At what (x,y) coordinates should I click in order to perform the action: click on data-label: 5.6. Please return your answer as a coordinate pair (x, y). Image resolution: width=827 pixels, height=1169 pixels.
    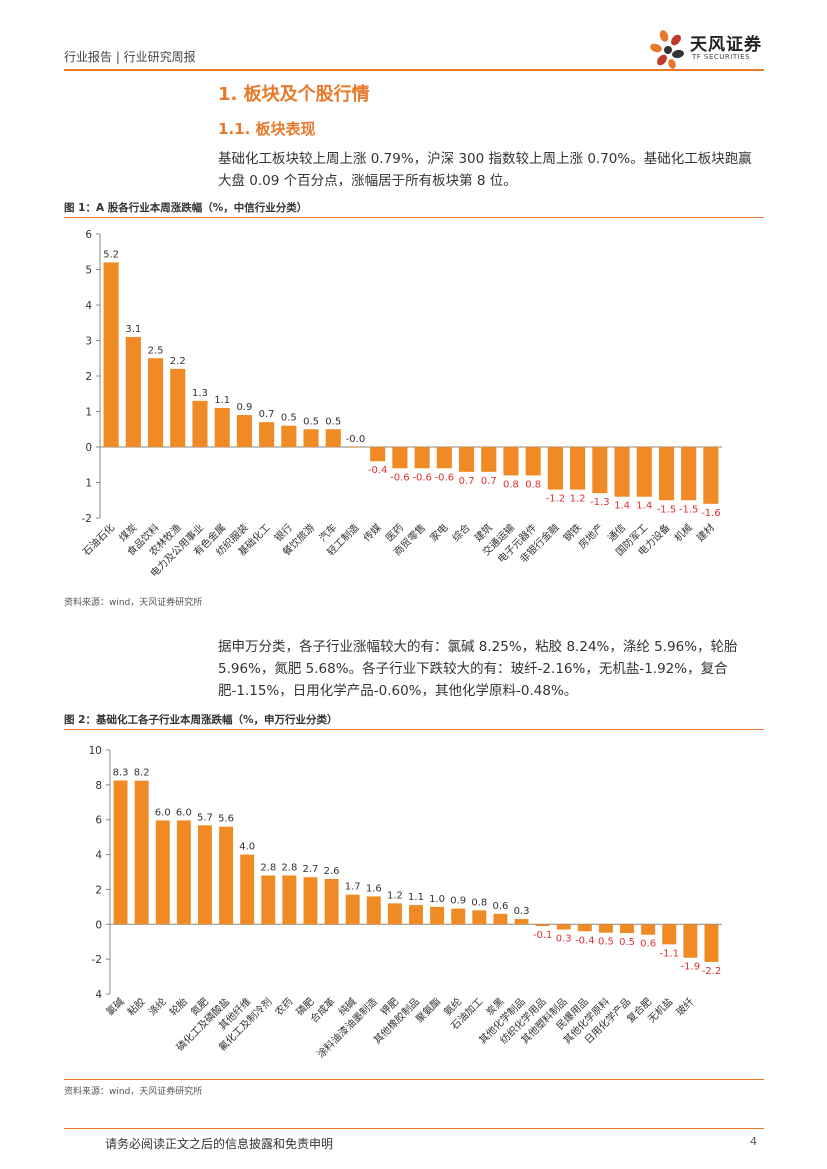
    Looking at the image, I should click on (226, 819).